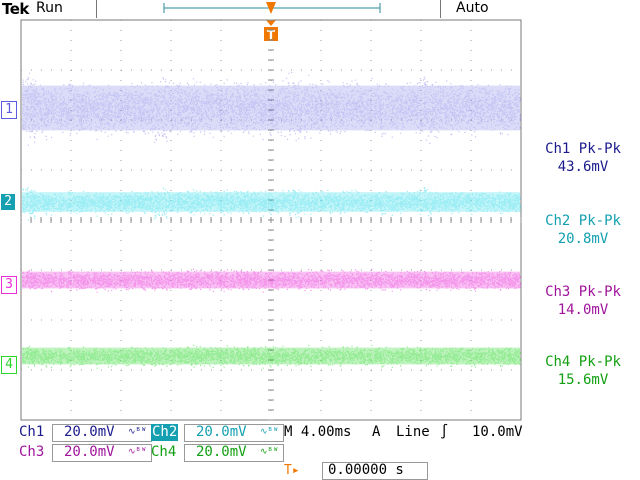 Image resolution: width=640 pixels, height=480 pixels. What do you see at coordinates (221, 432) in the screenshot?
I see `ch2-scale: 20.0mV` at bounding box center [221, 432].